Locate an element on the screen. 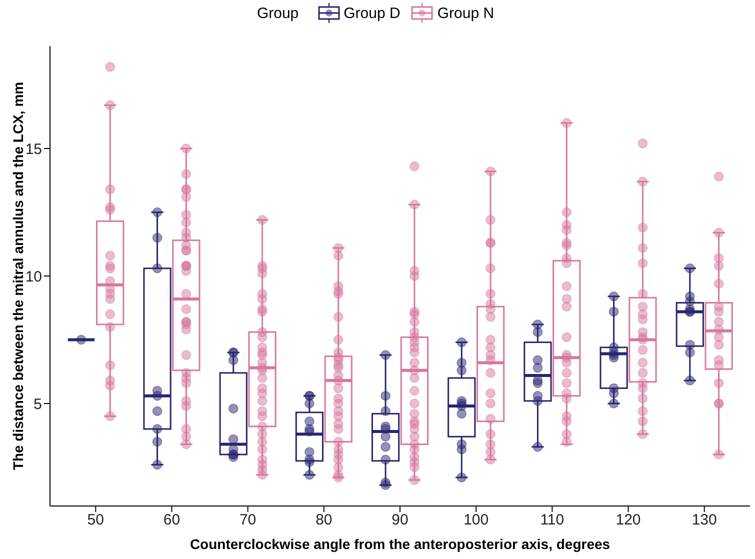  y-tick-label: 10 is located at coordinates (33, 277).